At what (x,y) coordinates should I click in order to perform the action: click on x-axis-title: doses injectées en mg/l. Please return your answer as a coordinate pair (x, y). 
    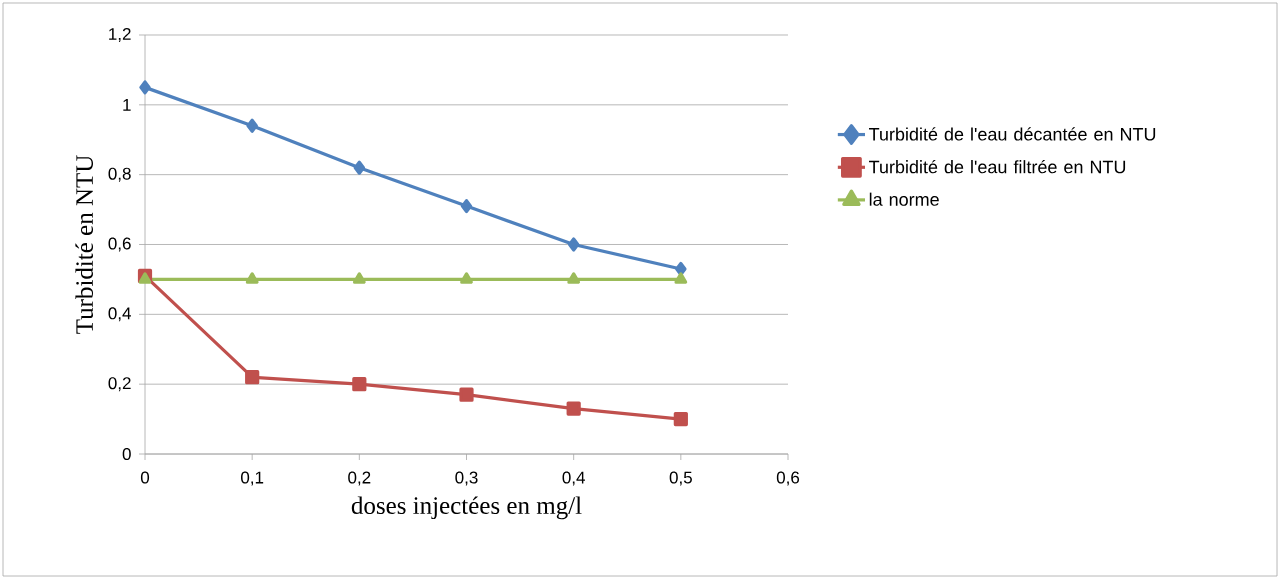
    Looking at the image, I should click on (466, 508).